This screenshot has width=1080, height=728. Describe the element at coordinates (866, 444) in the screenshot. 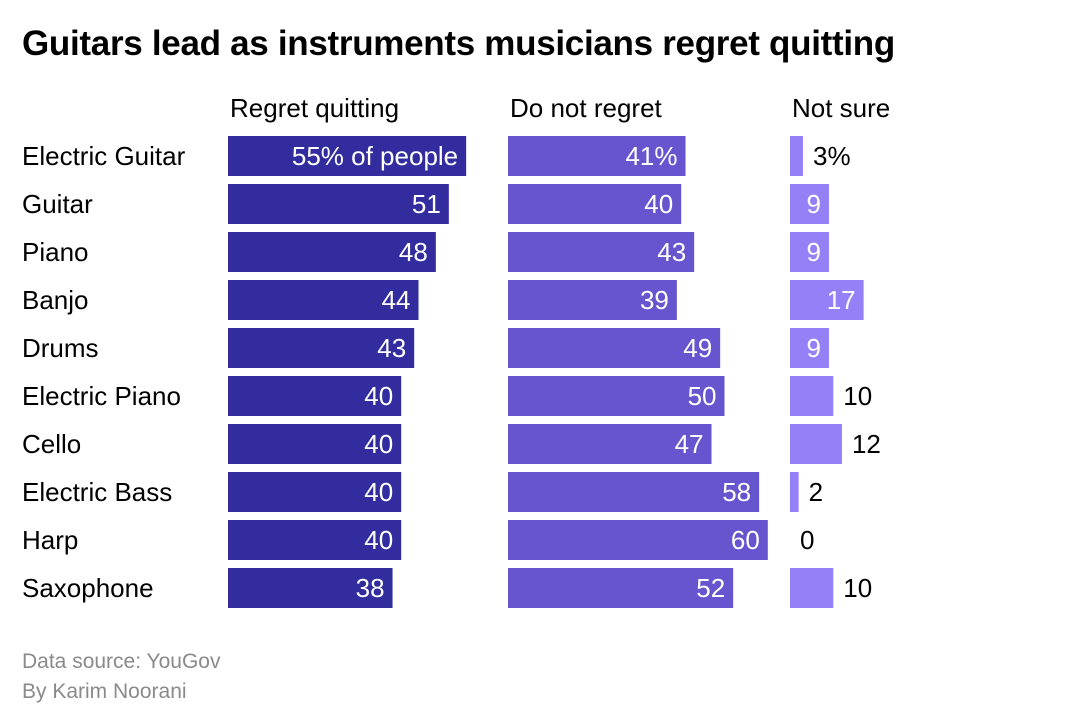

I see `data-label: 12` at that location.